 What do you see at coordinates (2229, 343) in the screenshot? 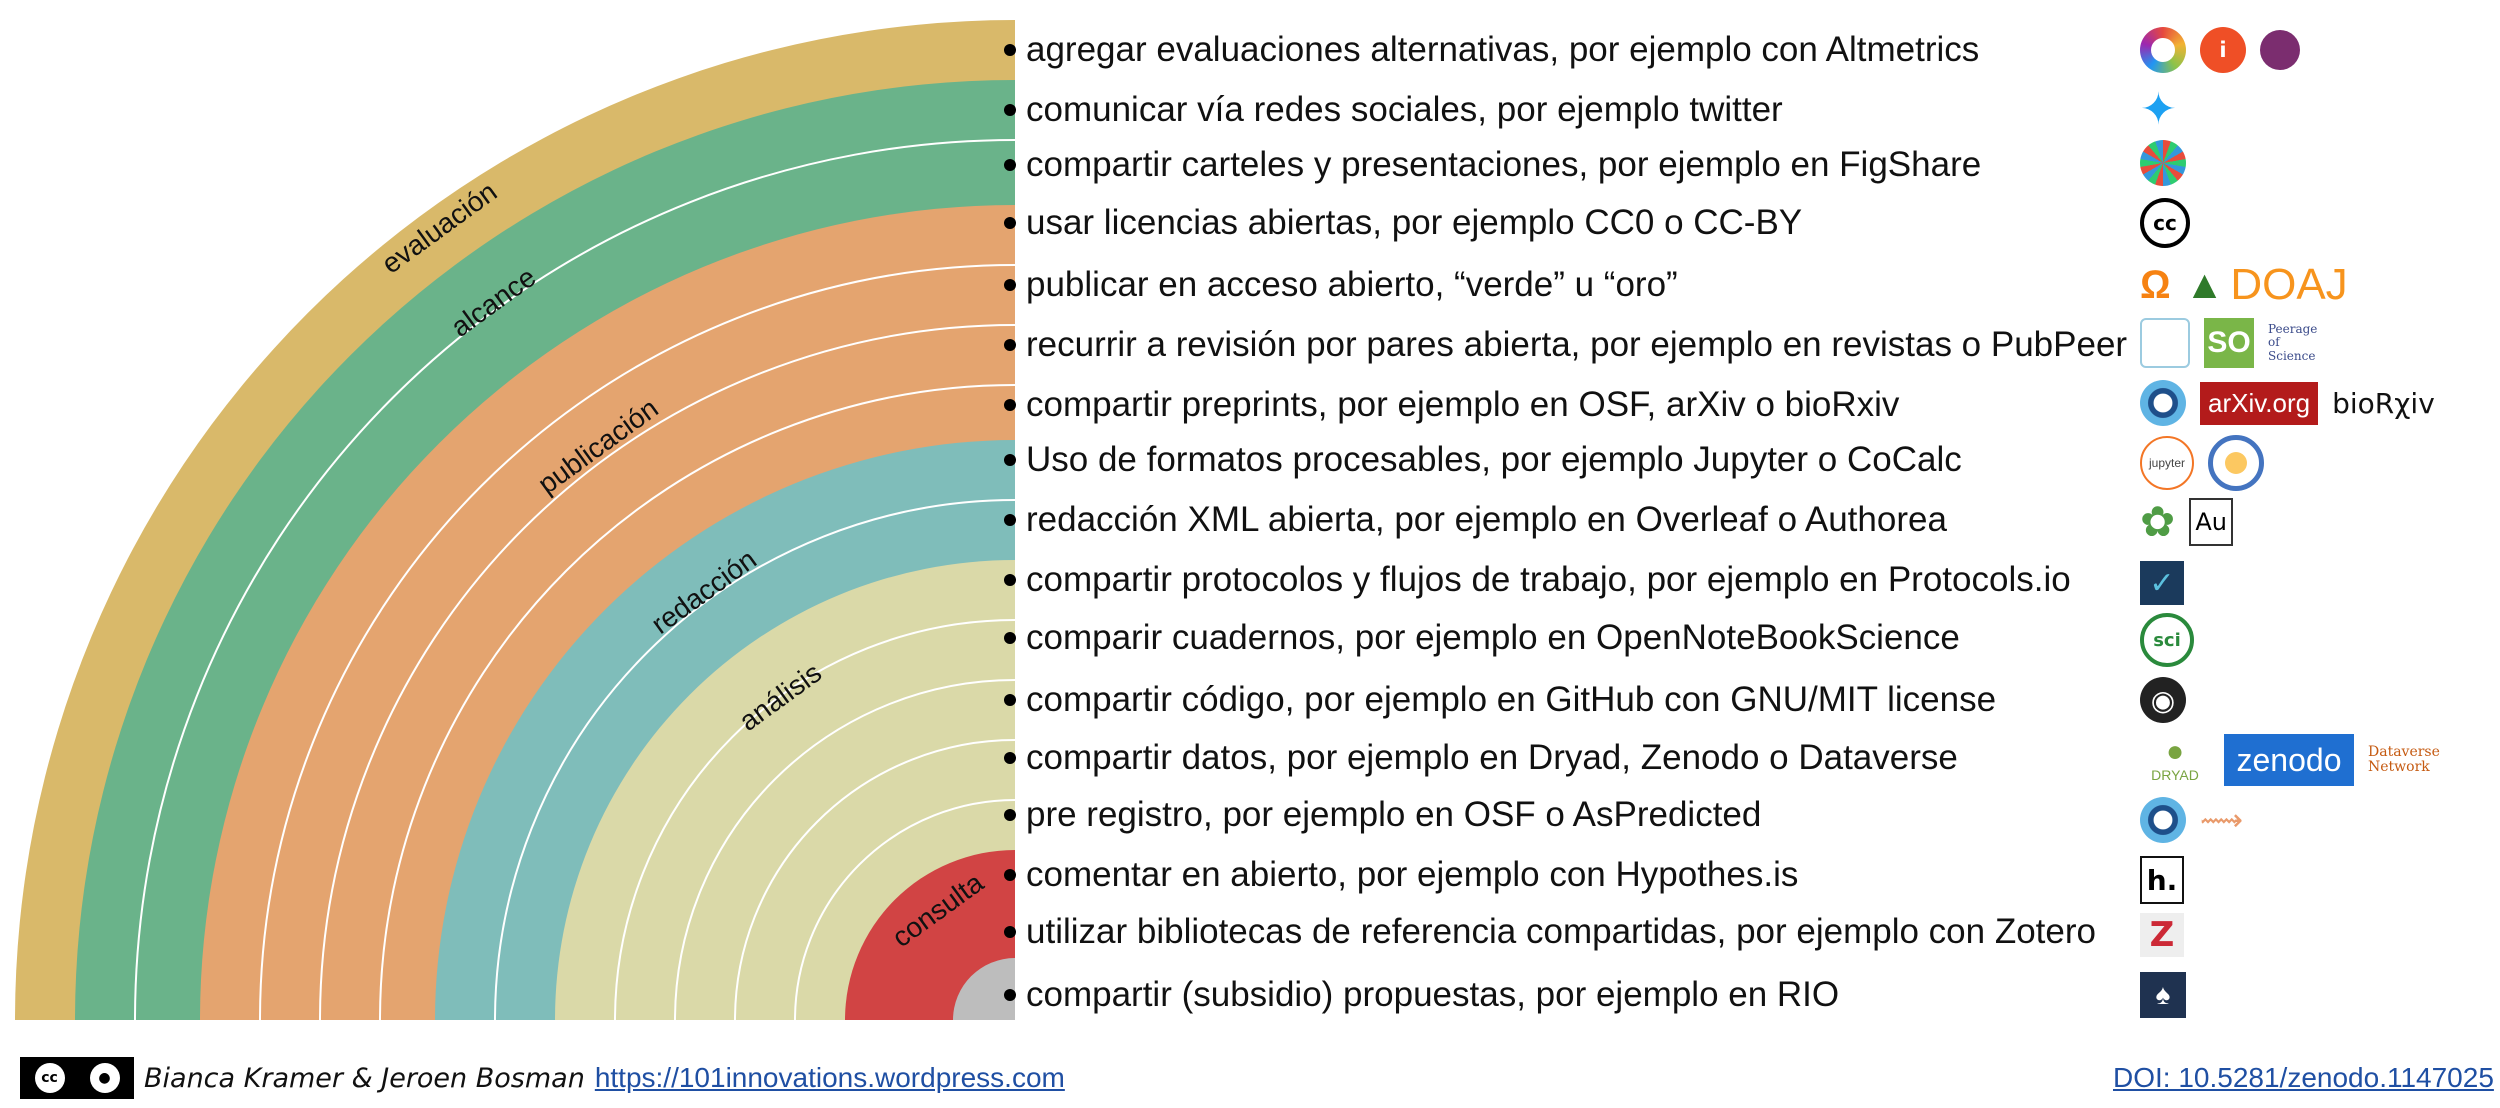
I see `science-open-icon: SO` at bounding box center [2229, 343].